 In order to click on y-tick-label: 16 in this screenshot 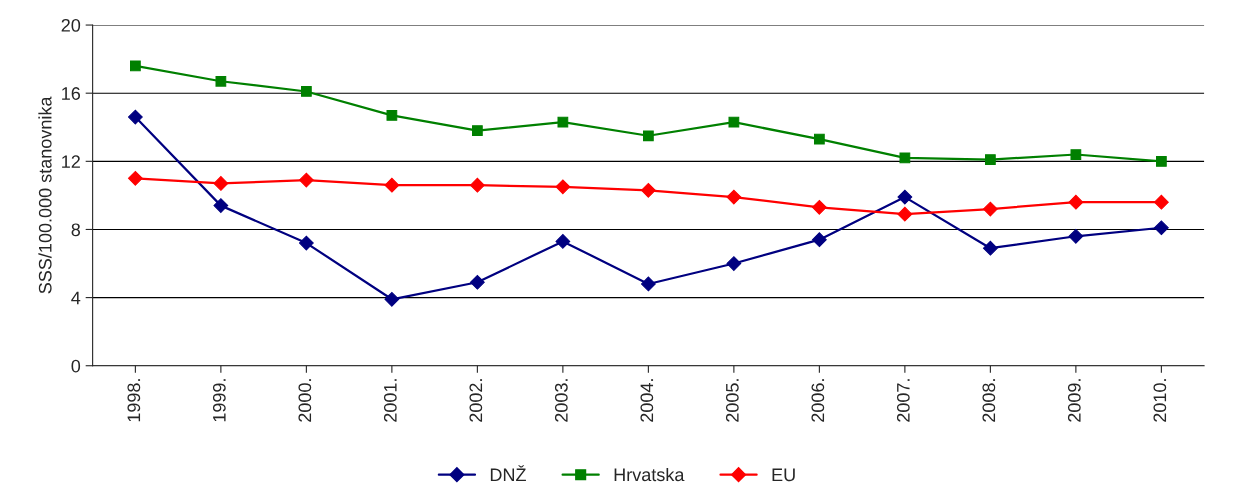, I will do `click(71, 93)`.